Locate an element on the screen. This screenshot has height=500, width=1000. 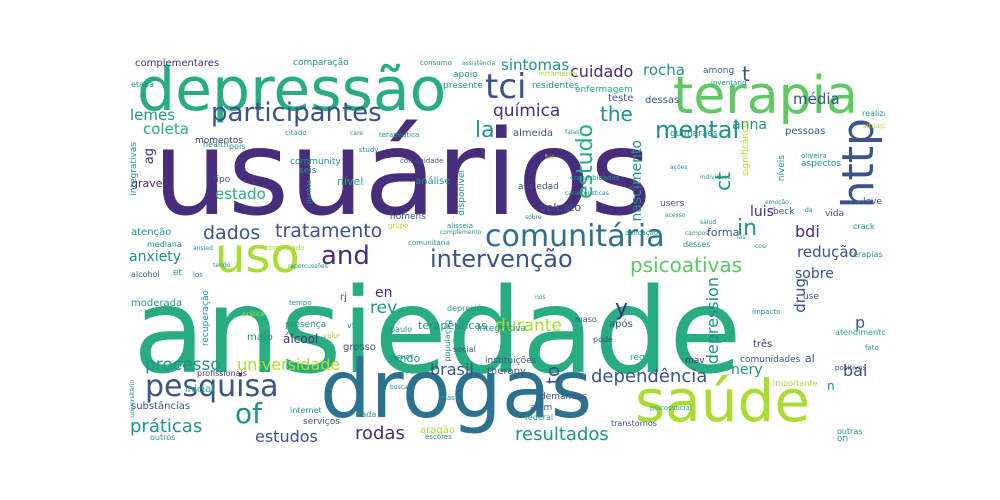
word-outros: outros is located at coordinates (163, 437).